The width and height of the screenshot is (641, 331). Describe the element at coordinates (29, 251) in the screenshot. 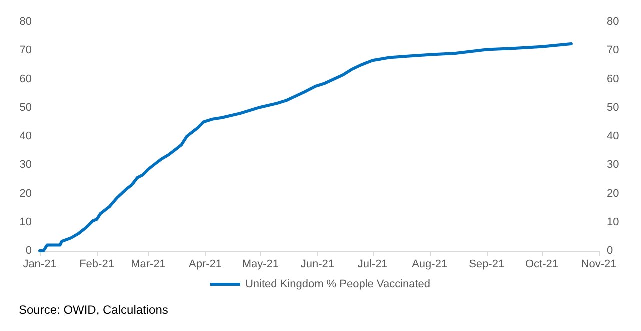

I see `y-tick-label: 0` at that location.